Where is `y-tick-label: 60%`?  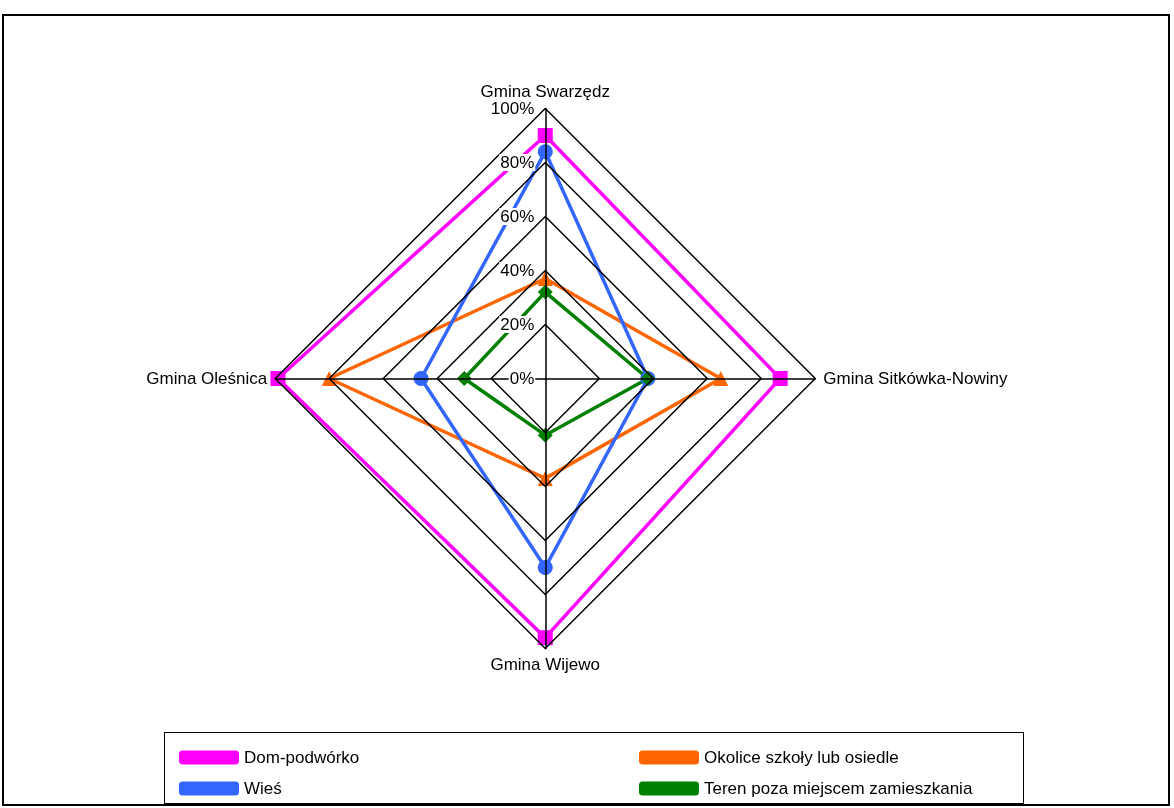 y-tick-label: 60% is located at coordinates (517, 216).